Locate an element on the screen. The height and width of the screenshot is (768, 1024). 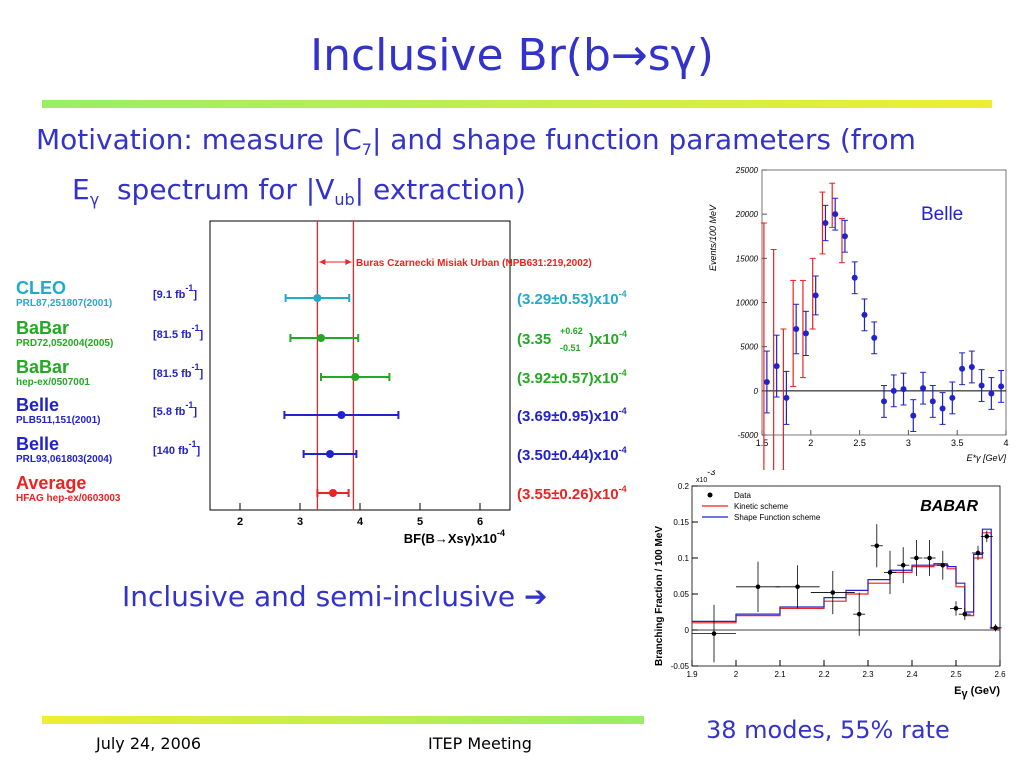
entry-result: (3.55±0.26)x10-4 is located at coordinates (572, 493).